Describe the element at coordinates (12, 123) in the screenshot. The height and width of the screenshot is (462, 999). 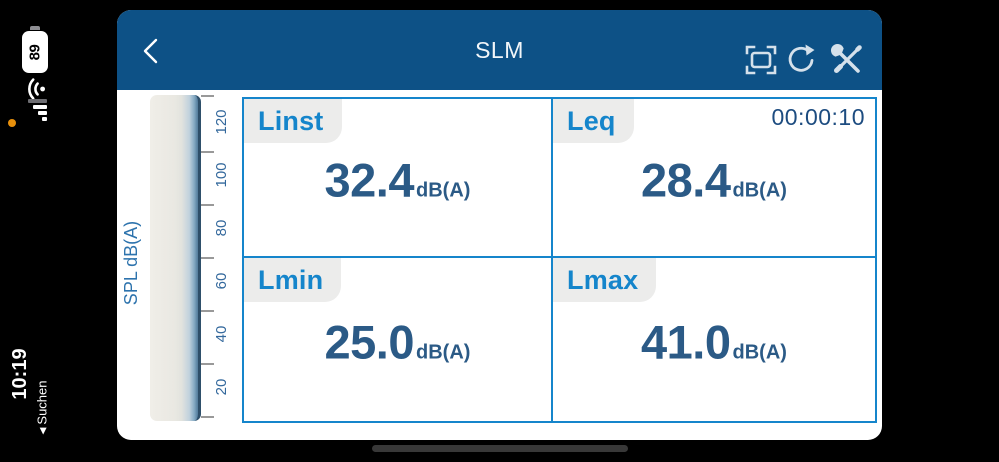
I see `microphone-active-indicator` at that location.